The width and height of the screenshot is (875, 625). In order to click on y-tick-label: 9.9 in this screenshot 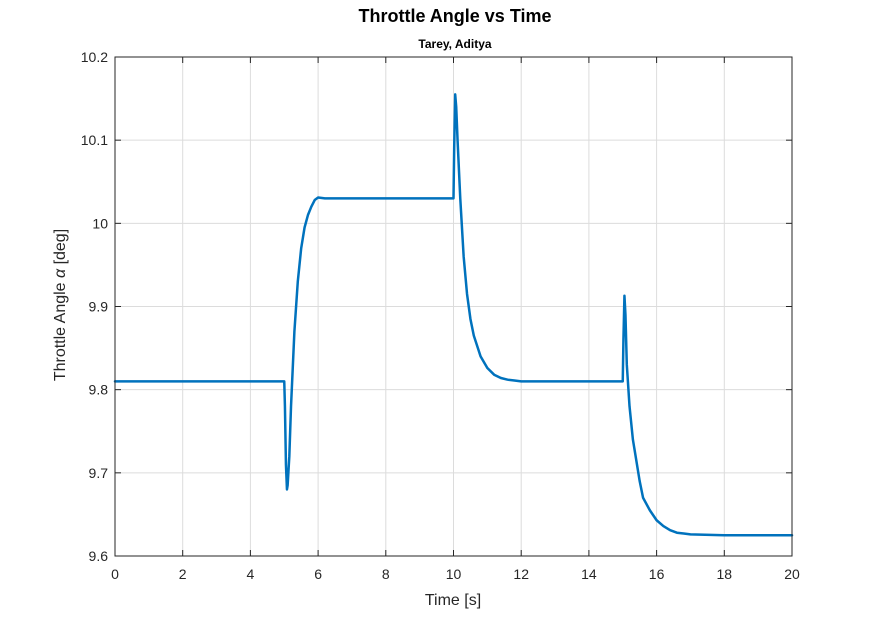, I will do `click(99, 307)`.